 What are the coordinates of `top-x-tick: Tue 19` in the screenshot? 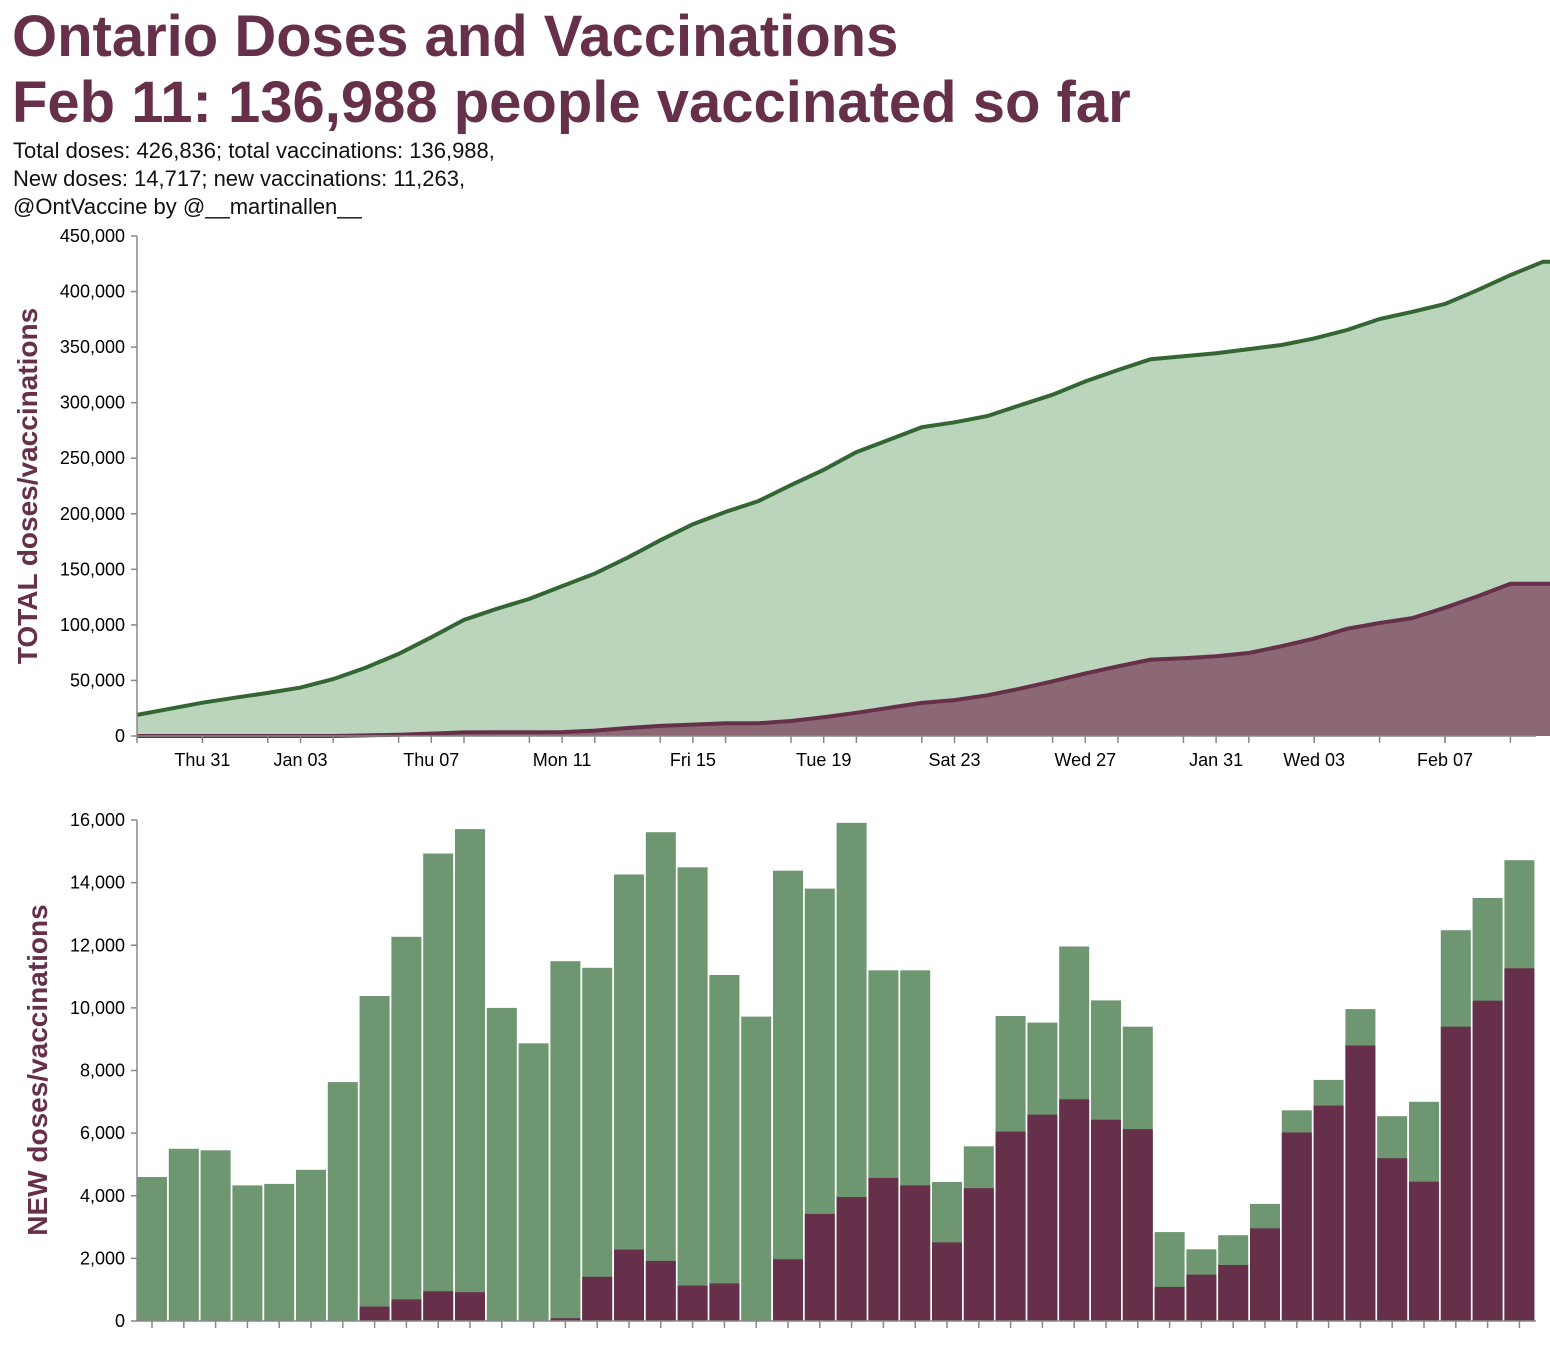 It's located at (823, 753).